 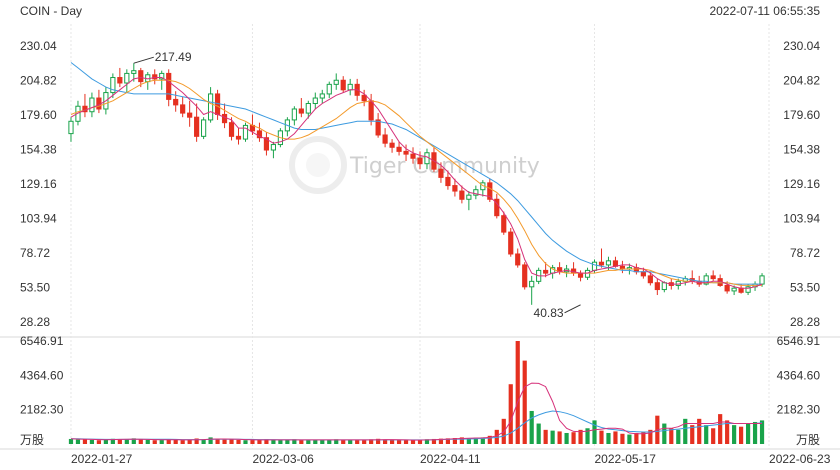 What do you see at coordinates (38, 219) in the screenshot?
I see `price-tick-left: 103.94` at bounding box center [38, 219].